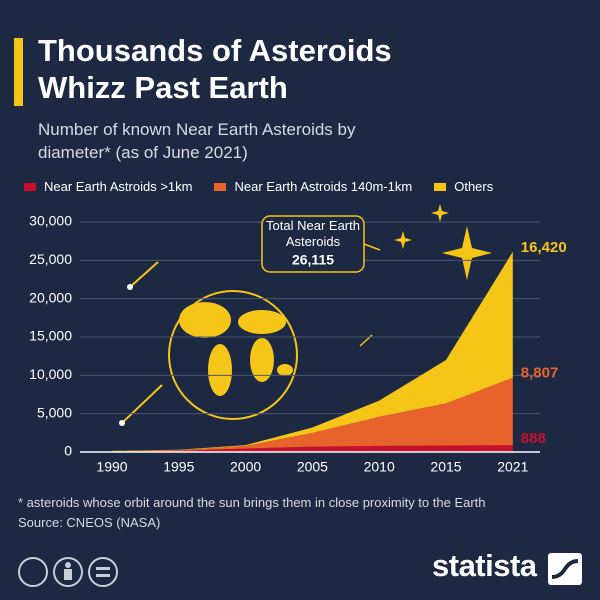  What do you see at coordinates (245, 467) in the screenshot?
I see `x-tick-label: 2000` at bounding box center [245, 467].